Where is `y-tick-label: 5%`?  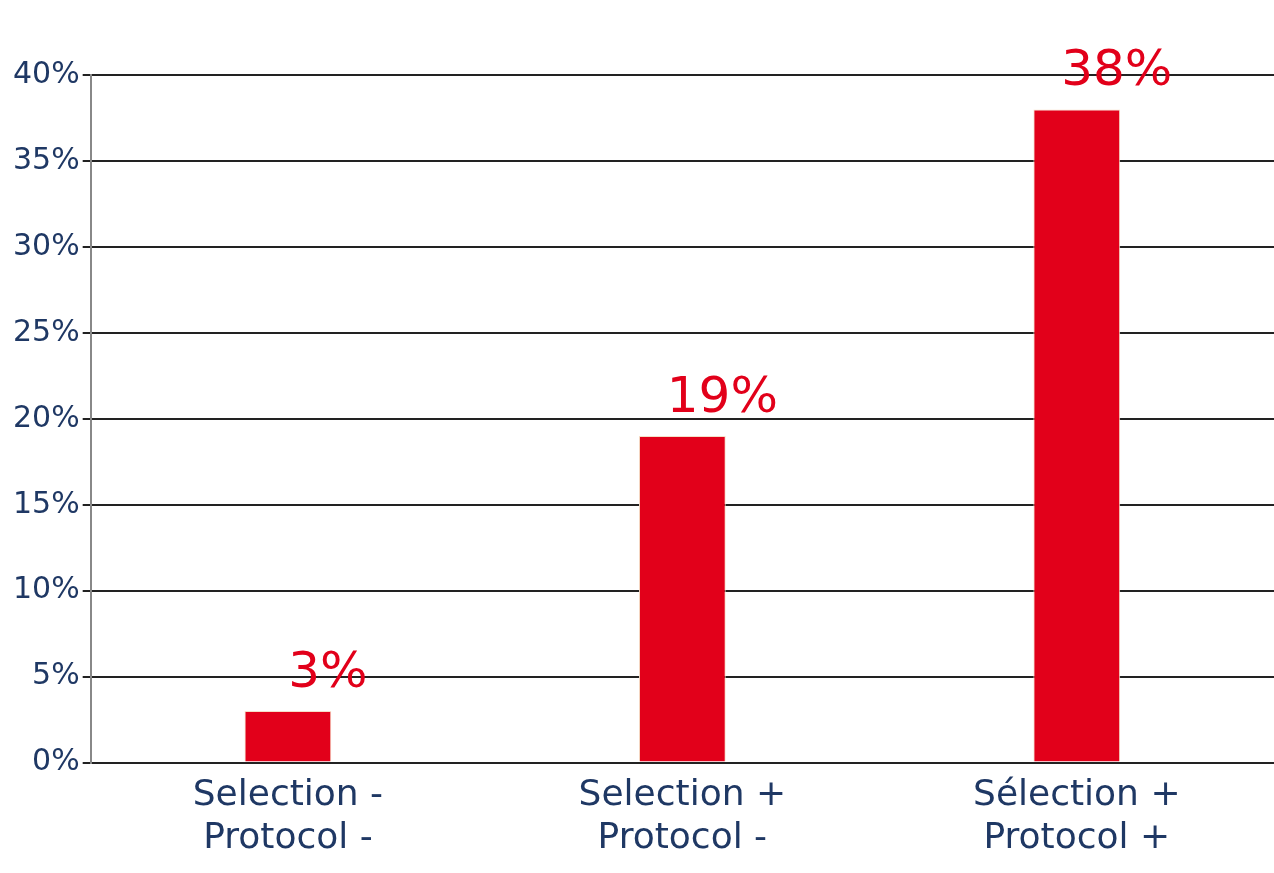 y-tick-label: 5% is located at coordinates (56, 674).